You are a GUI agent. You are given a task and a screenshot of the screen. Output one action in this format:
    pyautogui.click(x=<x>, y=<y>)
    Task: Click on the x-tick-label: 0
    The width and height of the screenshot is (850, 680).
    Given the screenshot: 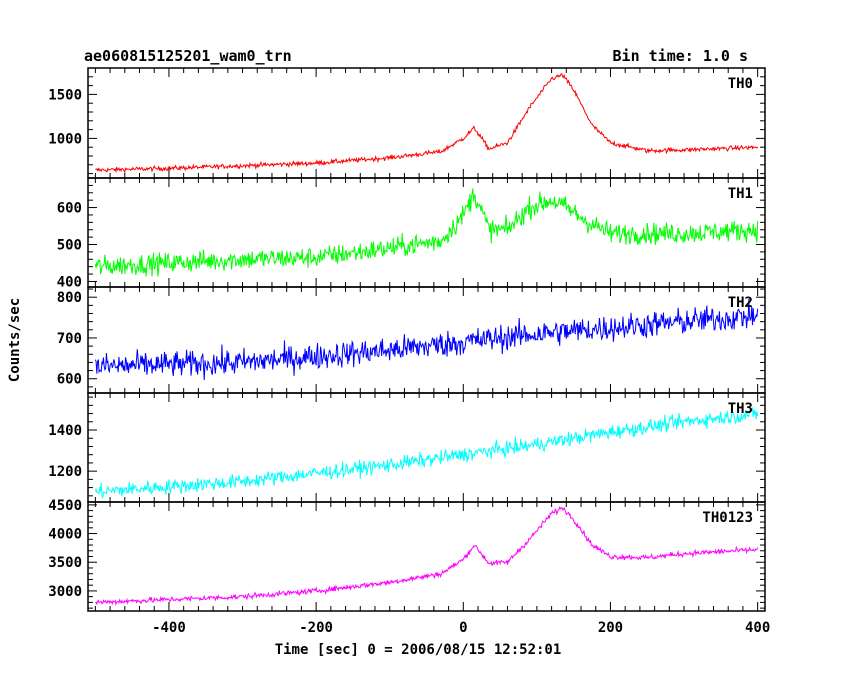 What is the action you would take?
    pyautogui.click(x=463, y=628)
    